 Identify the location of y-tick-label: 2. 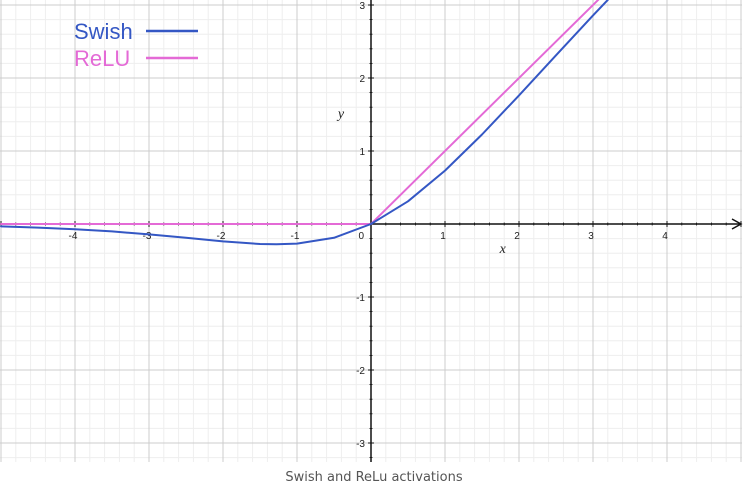
(362, 79).